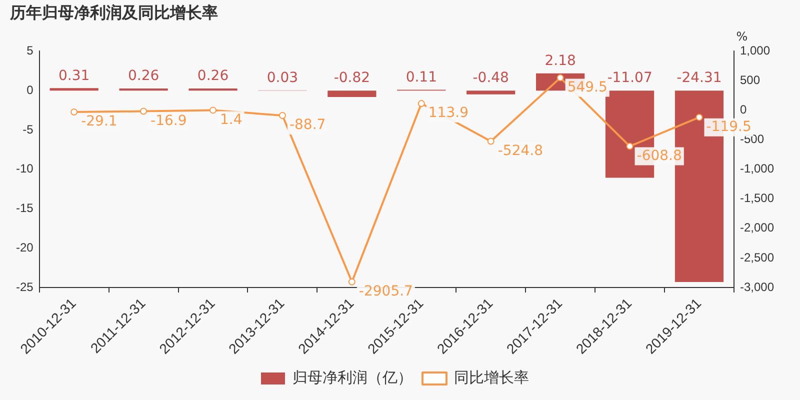 The image size is (800, 400). I want to click on y-tick-label: 5, so click(30, 51).